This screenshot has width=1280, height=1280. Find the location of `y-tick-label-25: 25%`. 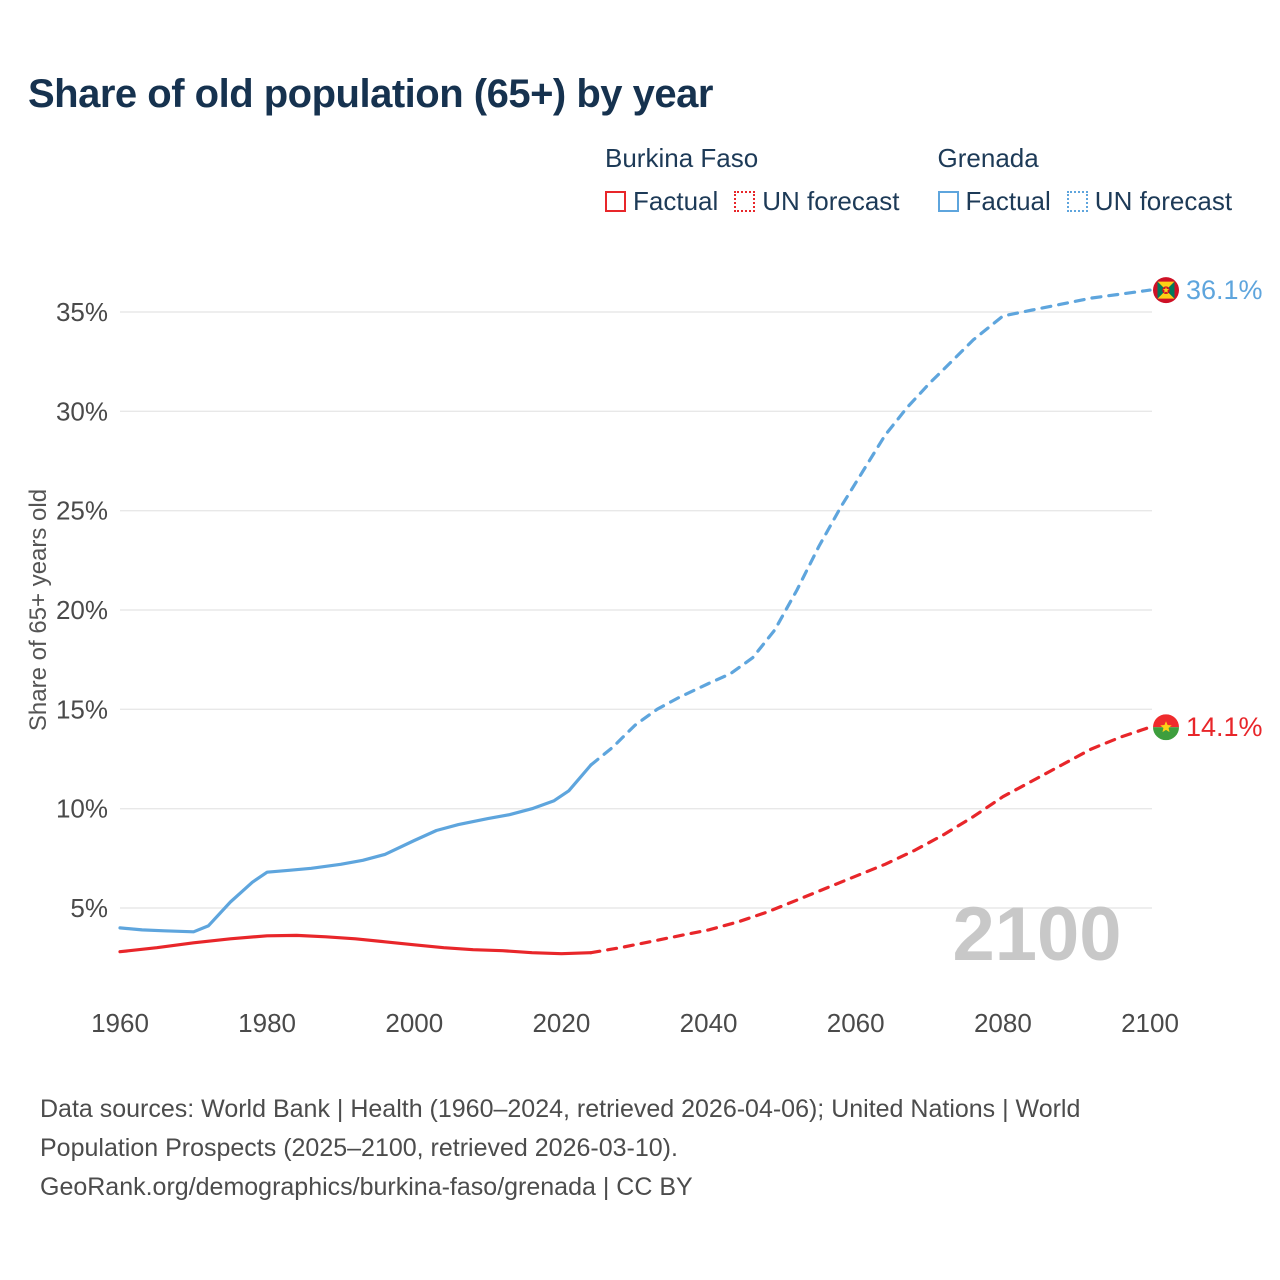

y-tick-label-25: 25% is located at coordinates (82, 511).